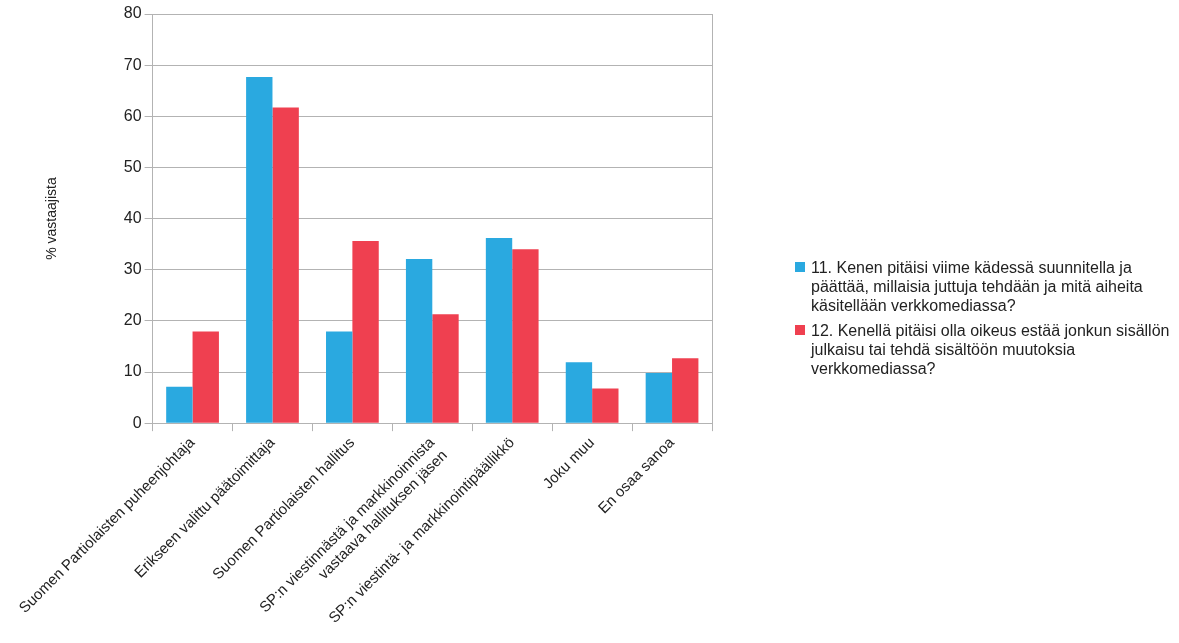 The height and width of the screenshot is (643, 1179). I want to click on y-tick-label: 20, so click(132, 320).